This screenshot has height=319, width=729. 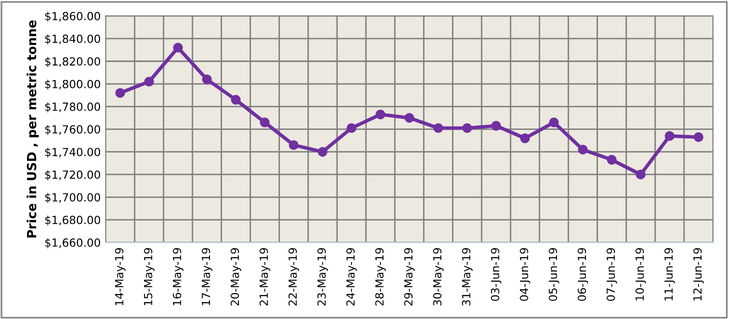 I want to click on x-tick-label: 21-May-19, so click(x=265, y=277).